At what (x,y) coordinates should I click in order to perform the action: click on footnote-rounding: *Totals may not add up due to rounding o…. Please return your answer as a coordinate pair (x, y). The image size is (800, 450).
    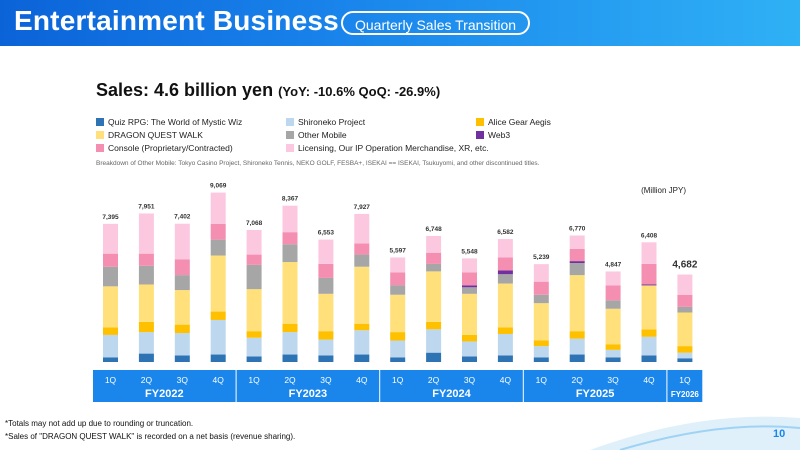
    Looking at the image, I should click on (99, 423).